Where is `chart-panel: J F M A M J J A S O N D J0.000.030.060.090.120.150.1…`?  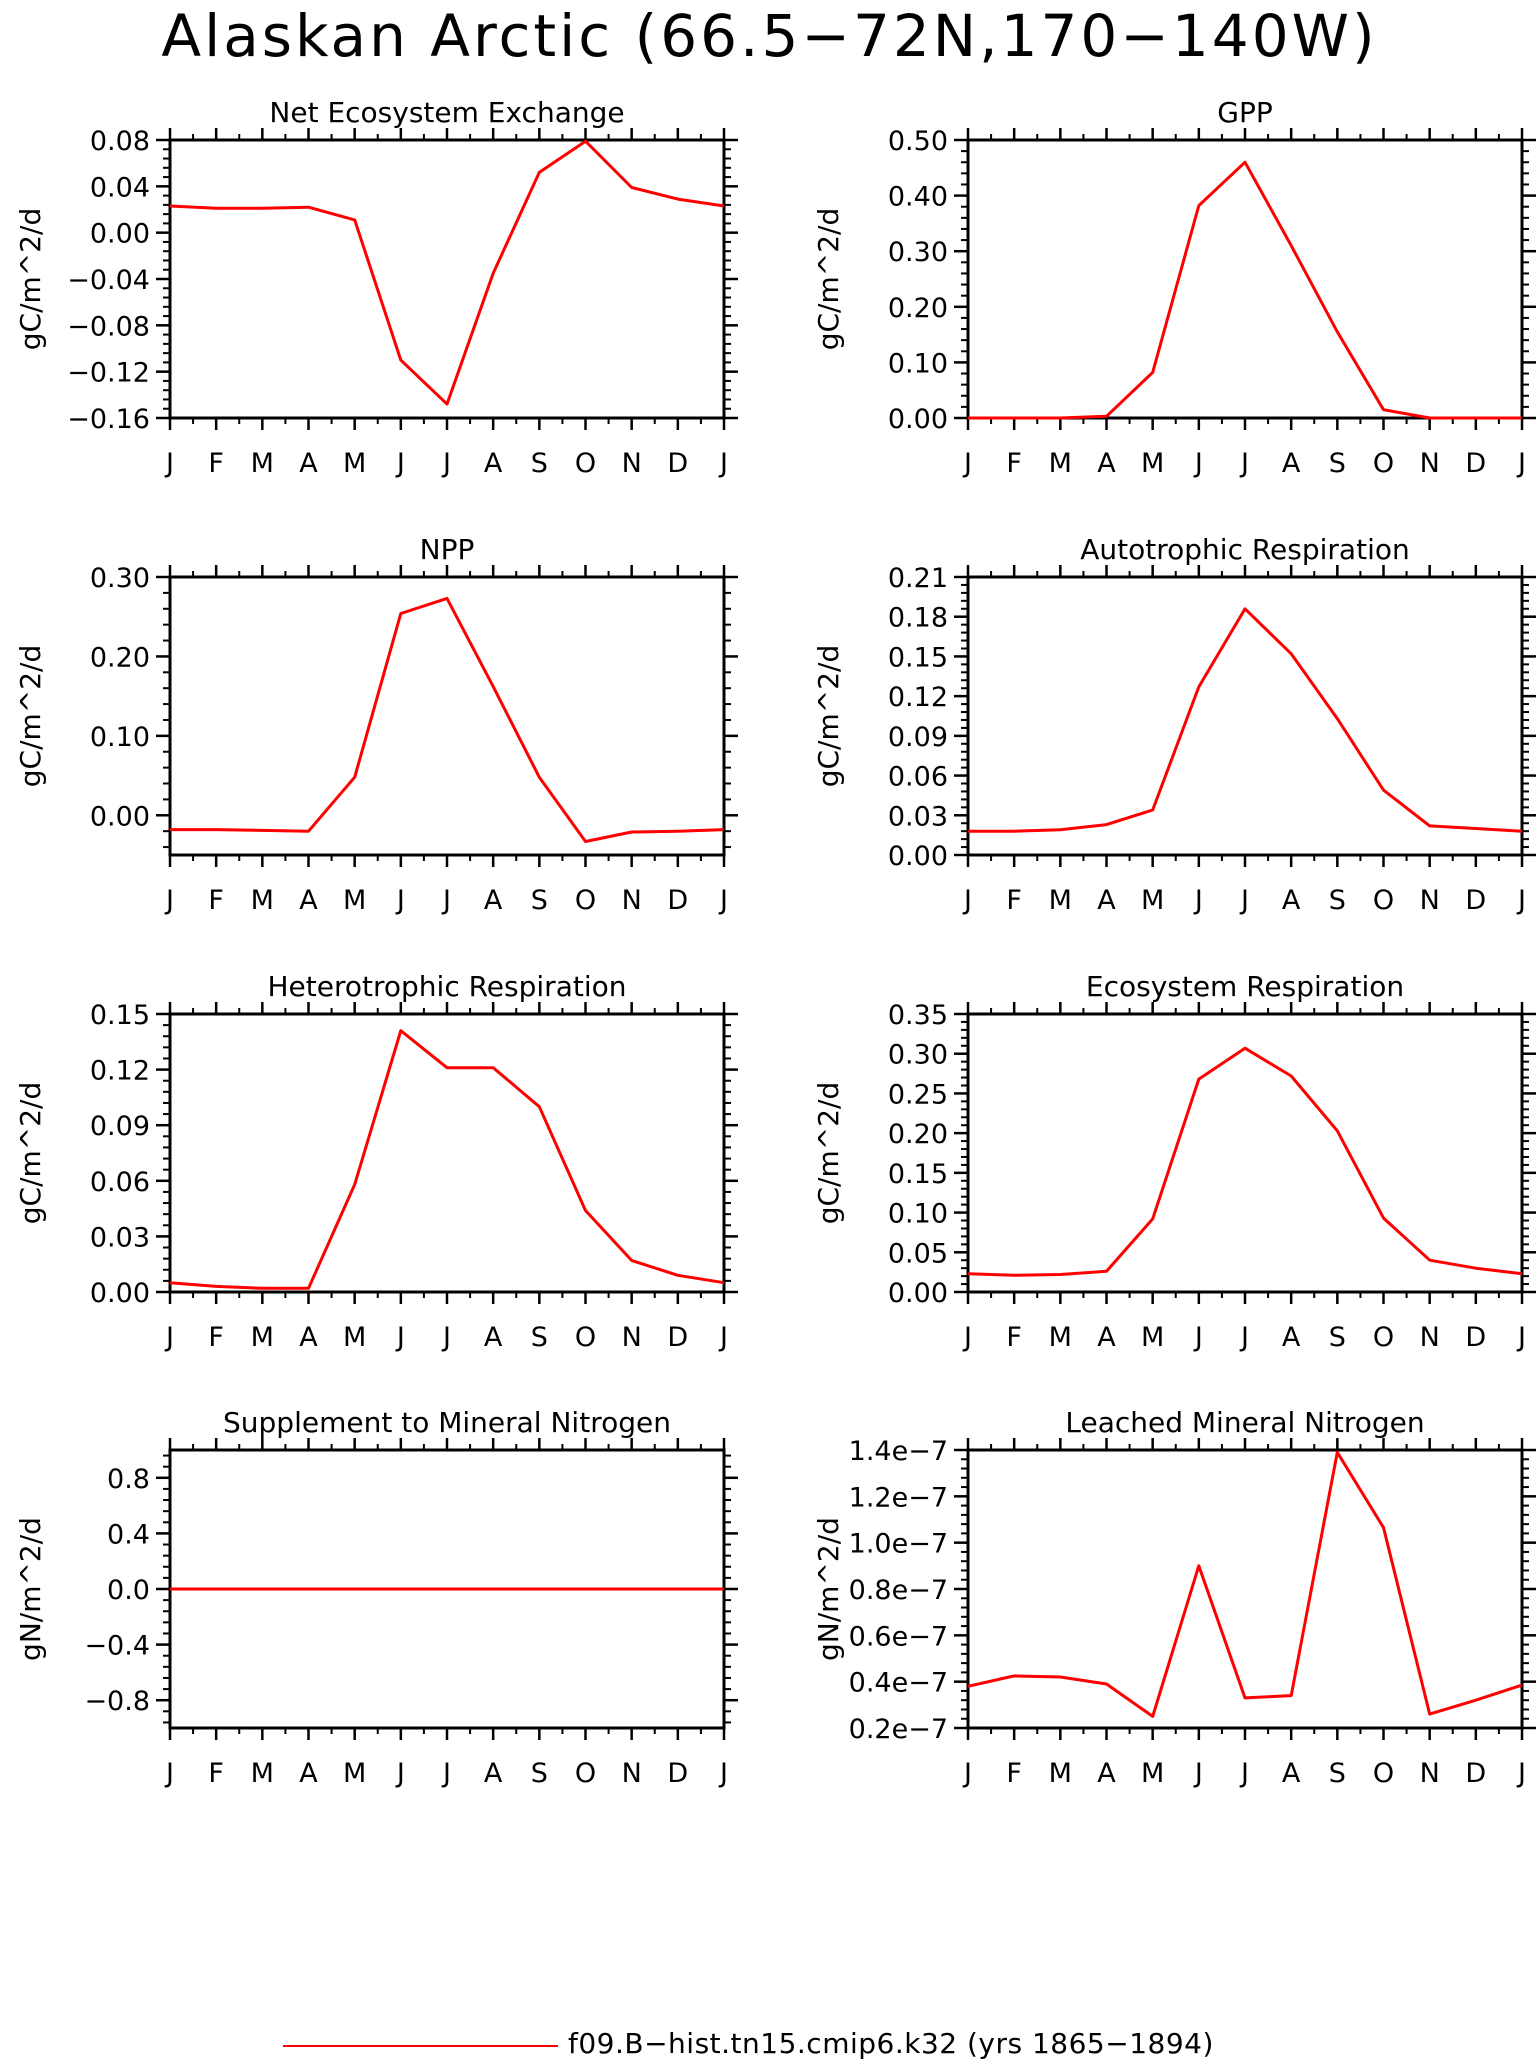
chart-panel: J F M A M J J A S O N D J0.000.030.060.090.120.150.1… is located at coordinates (1174, 724).